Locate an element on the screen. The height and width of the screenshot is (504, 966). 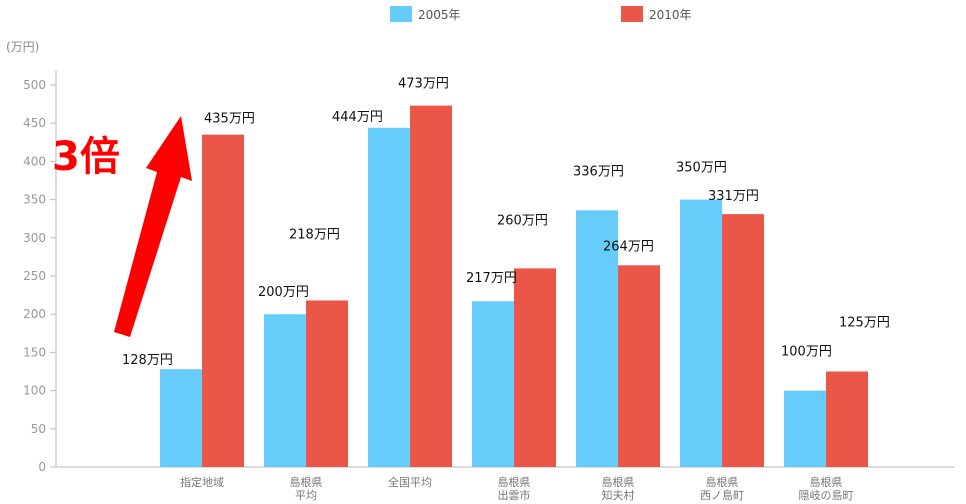
data-label: 260万円 is located at coordinates (522, 220).